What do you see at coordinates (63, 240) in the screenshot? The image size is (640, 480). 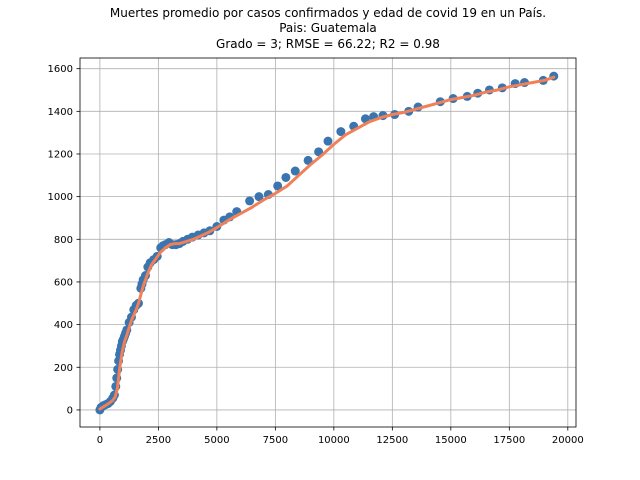 I see `y-tick-label: 800` at bounding box center [63, 240].